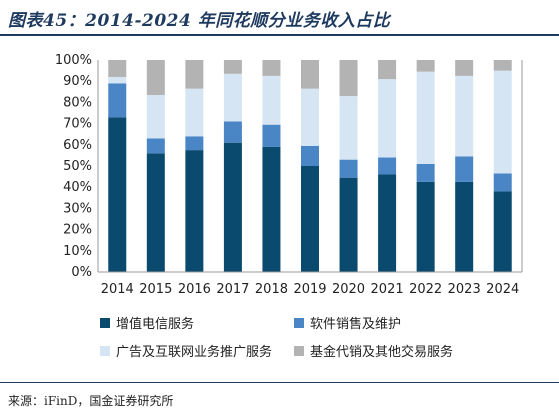  I want to click on y-tick-label: 50%, so click(77, 166).